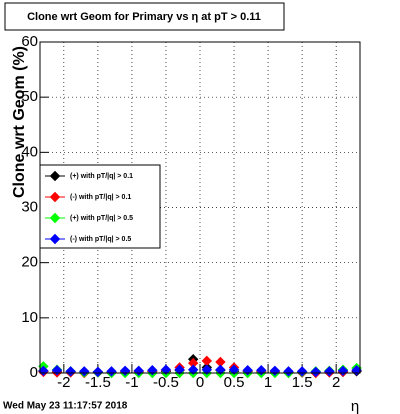 The width and height of the screenshot is (400, 414). I want to click on legend-label: (-) with pT/|q| > 0.5, so click(100, 239).